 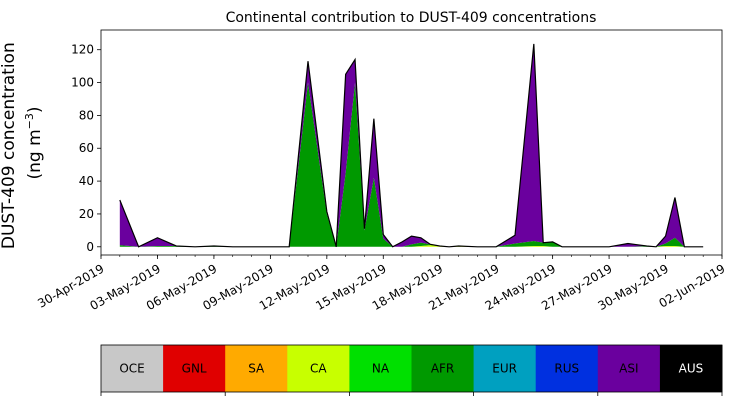 I want to click on y-tick-label: 60, so click(x=86, y=148).